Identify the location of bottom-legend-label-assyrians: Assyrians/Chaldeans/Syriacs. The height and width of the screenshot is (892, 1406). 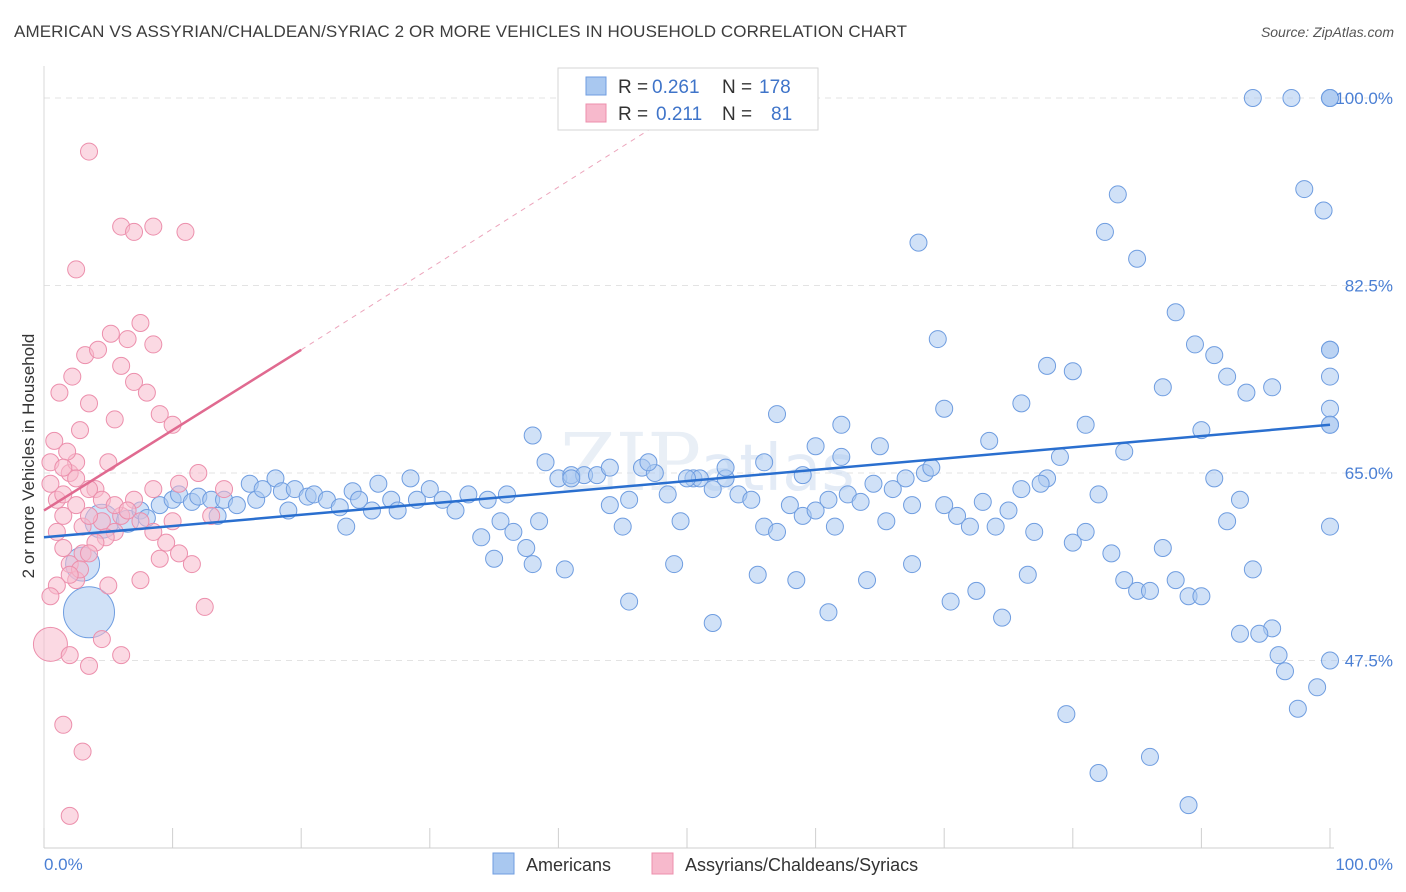
(801, 865).